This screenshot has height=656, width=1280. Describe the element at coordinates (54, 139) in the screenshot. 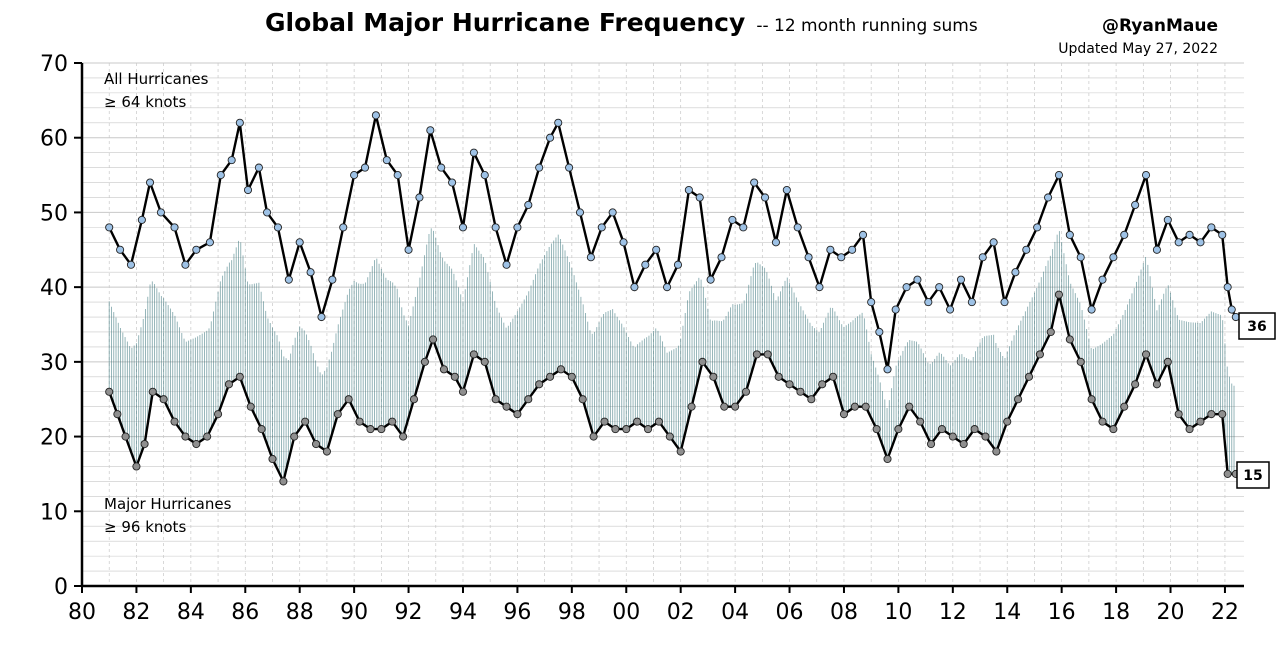

I see `y-tick-label: 60` at that location.